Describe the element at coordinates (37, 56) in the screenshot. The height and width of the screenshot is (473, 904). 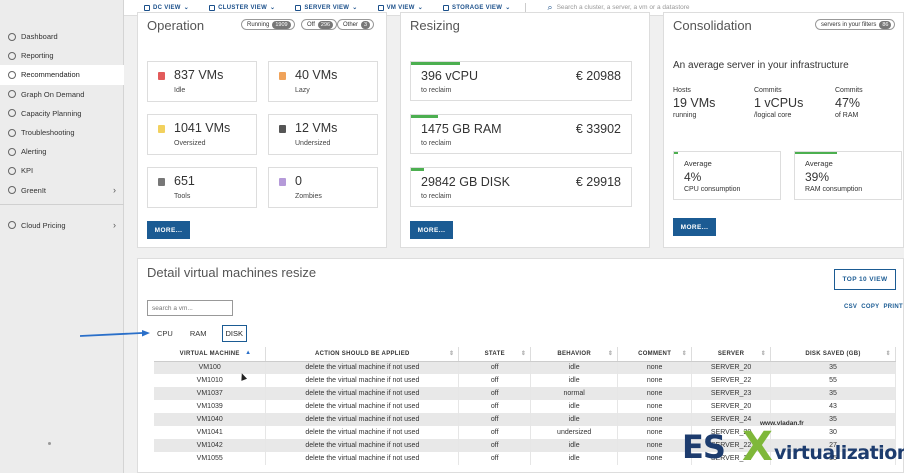
I see `sidebar-item-label: Reporting` at that location.